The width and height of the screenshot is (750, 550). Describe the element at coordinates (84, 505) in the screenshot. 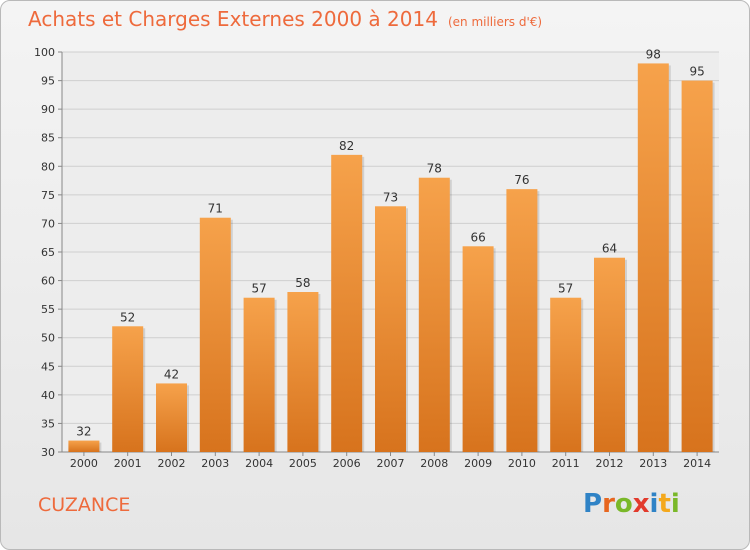

I see `town-name: CUZANCE` at that location.